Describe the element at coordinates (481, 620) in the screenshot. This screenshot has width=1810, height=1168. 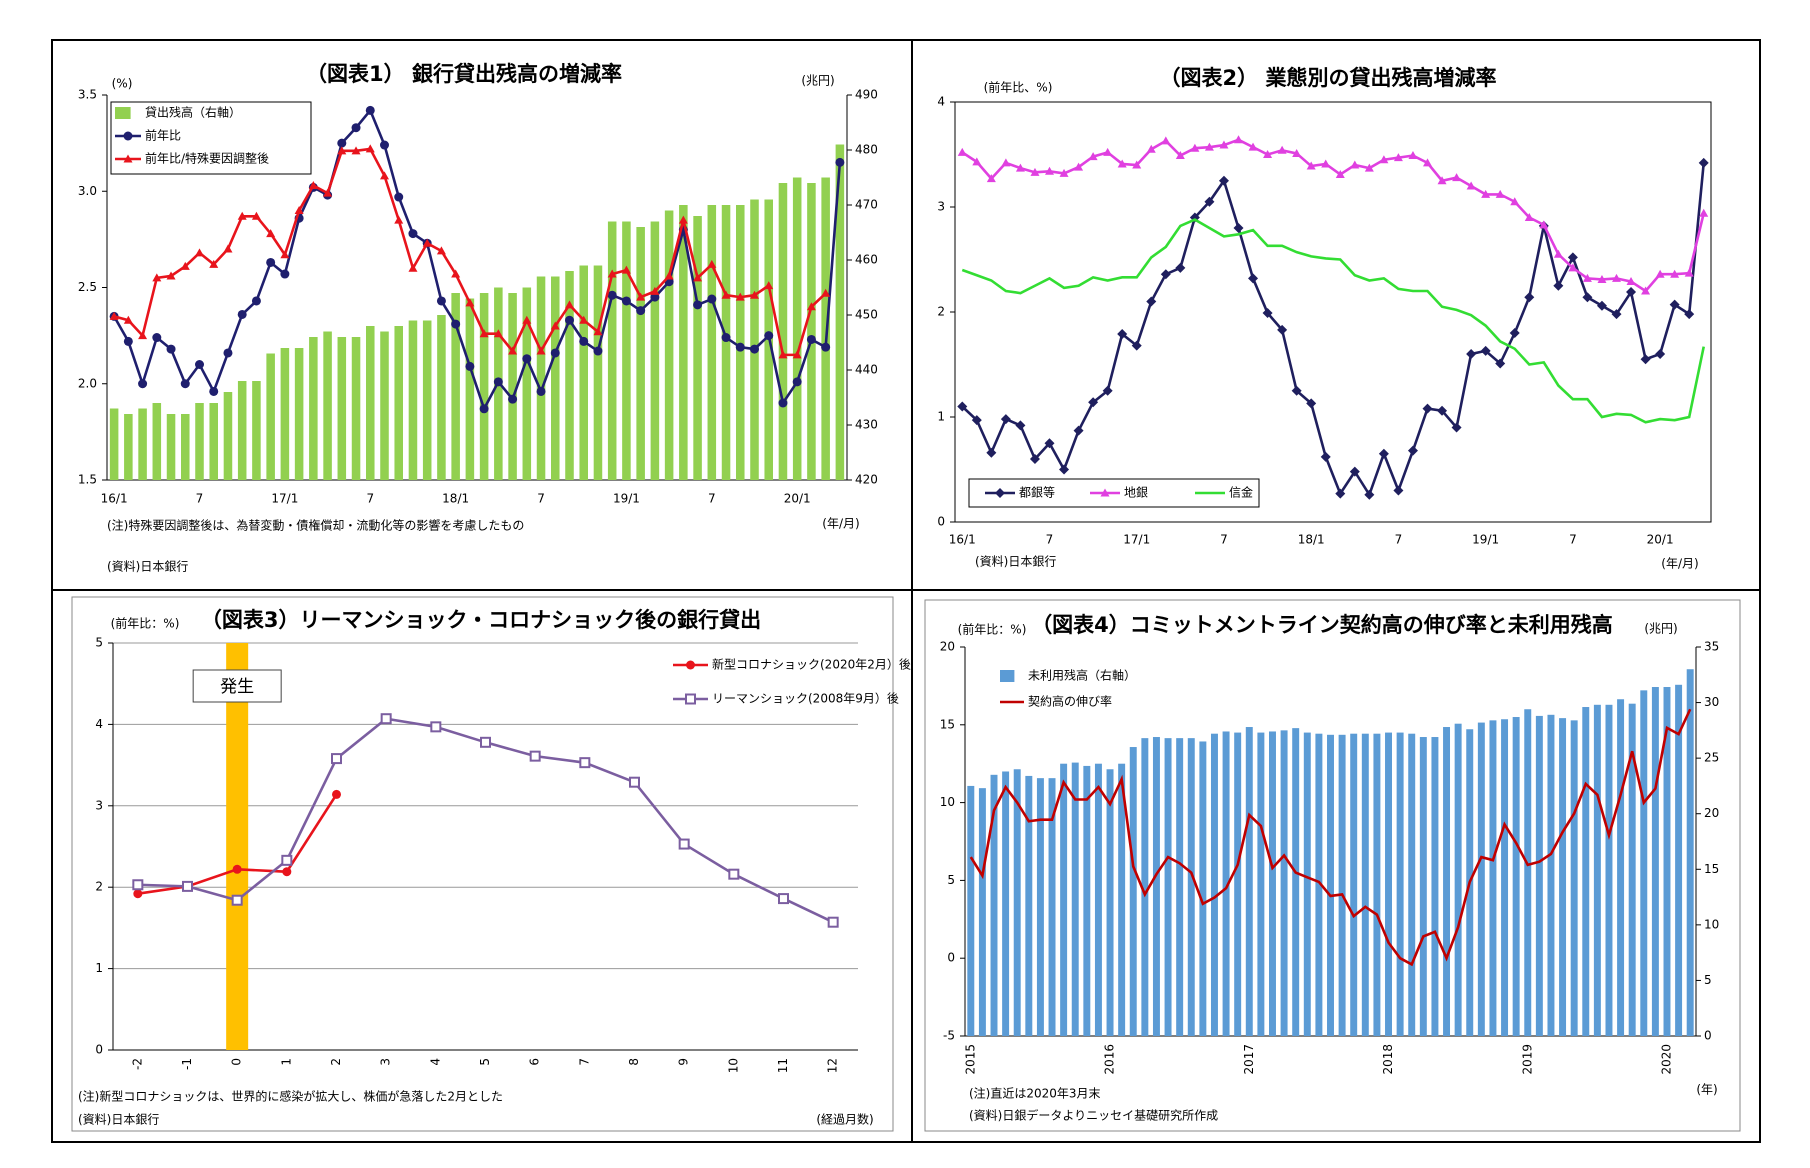
I see `chart-title: （図表3）リーマンショック・コロナショック後の銀行貸出` at that location.